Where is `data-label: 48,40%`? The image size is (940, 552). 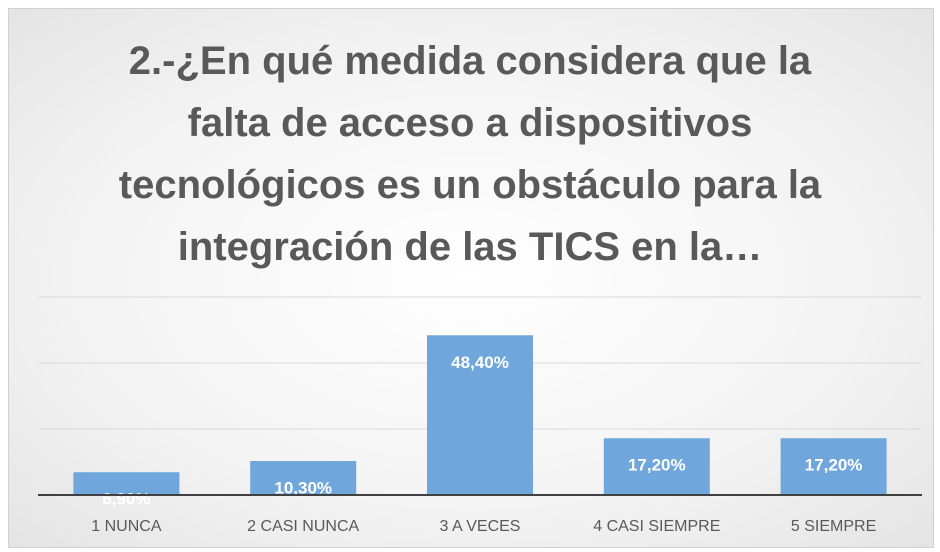
data-label: 48,40% is located at coordinates (480, 362).